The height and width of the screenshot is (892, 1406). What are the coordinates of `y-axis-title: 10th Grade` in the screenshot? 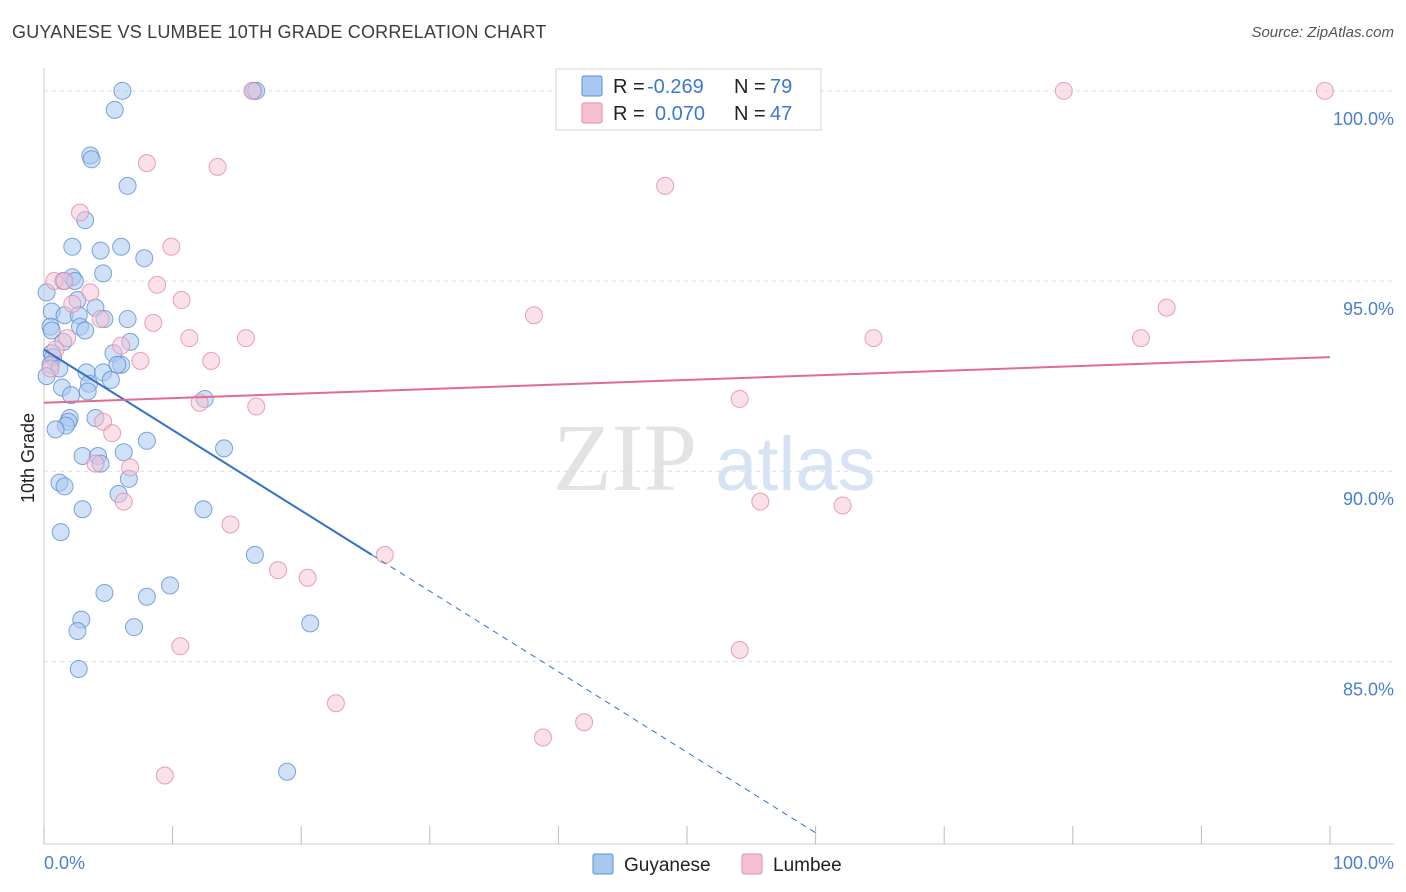 It's located at (28, 458).